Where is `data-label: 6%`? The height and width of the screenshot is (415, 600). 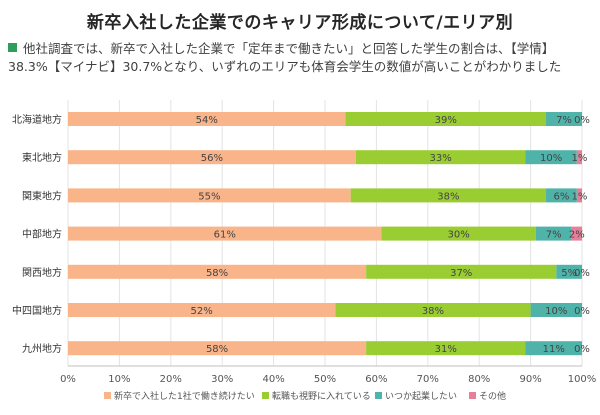 data-label: 6% is located at coordinates (562, 196).